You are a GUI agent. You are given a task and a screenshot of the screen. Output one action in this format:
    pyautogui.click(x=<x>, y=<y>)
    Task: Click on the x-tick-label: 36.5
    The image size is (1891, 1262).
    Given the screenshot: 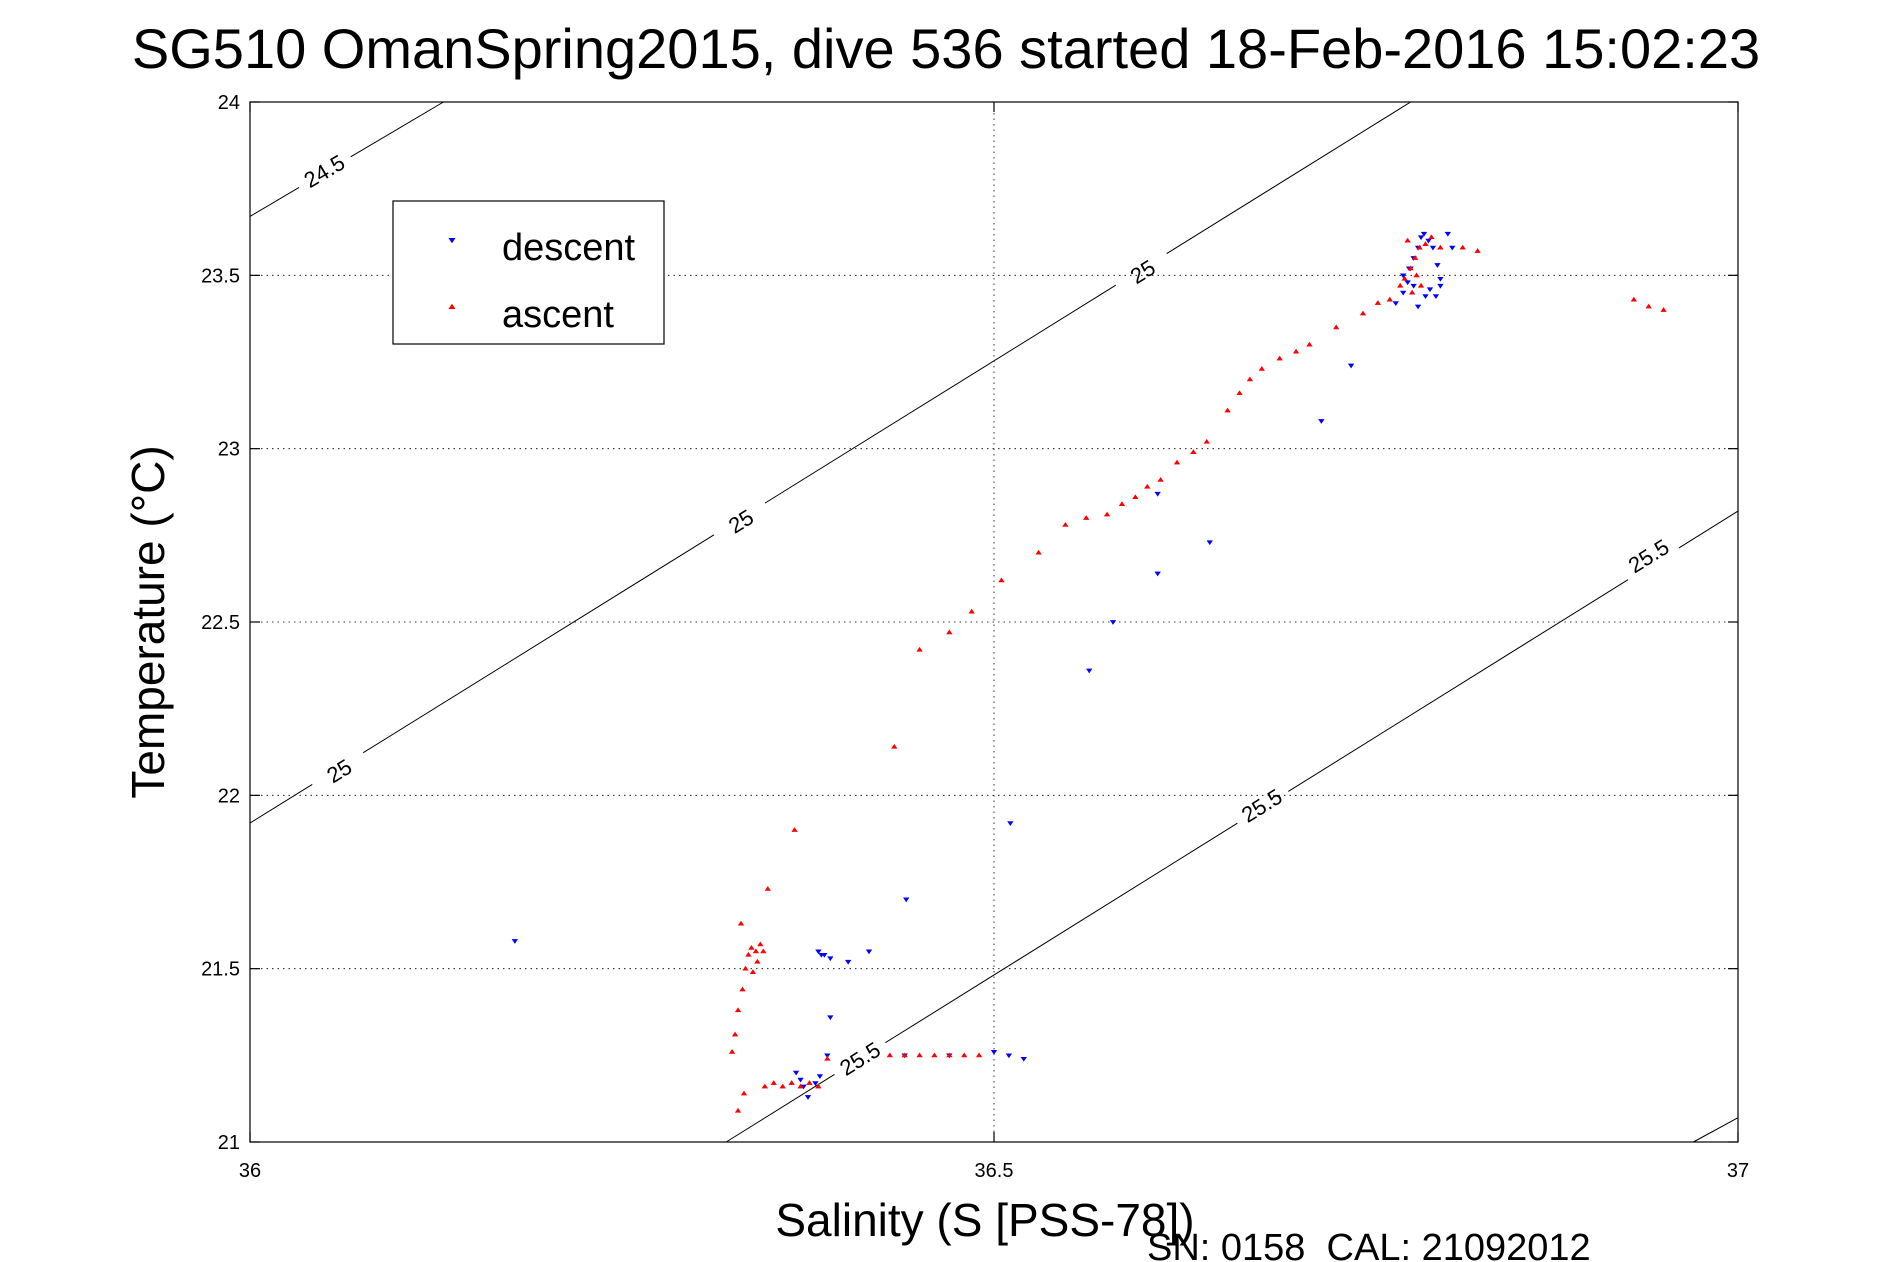 What is the action you would take?
    pyautogui.click(x=994, y=1171)
    